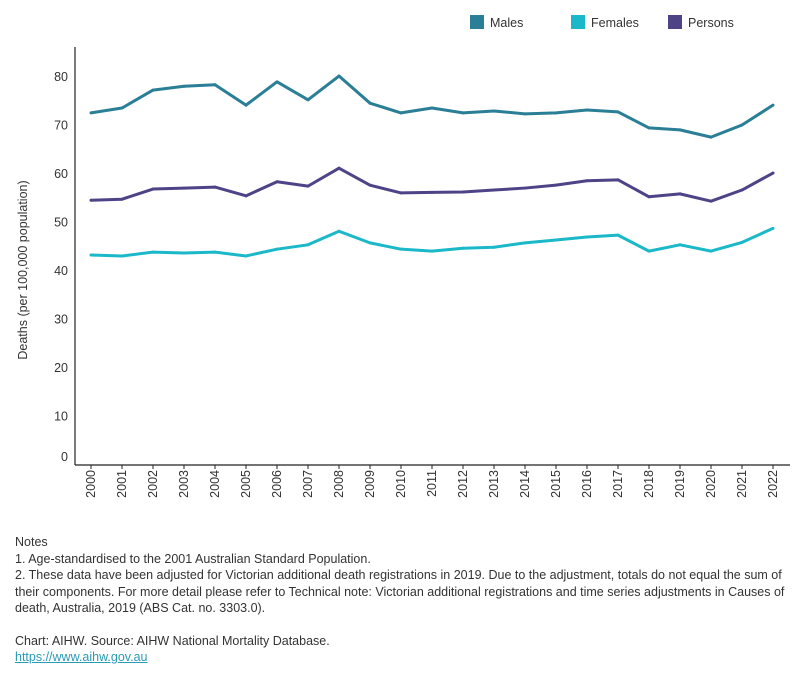 The width and height of the screenshot is (800, 700). What do you see at coordinates (506, 23) in the screenshot?
I see `legend-label-males: Males` at bounding box center [506, 23].